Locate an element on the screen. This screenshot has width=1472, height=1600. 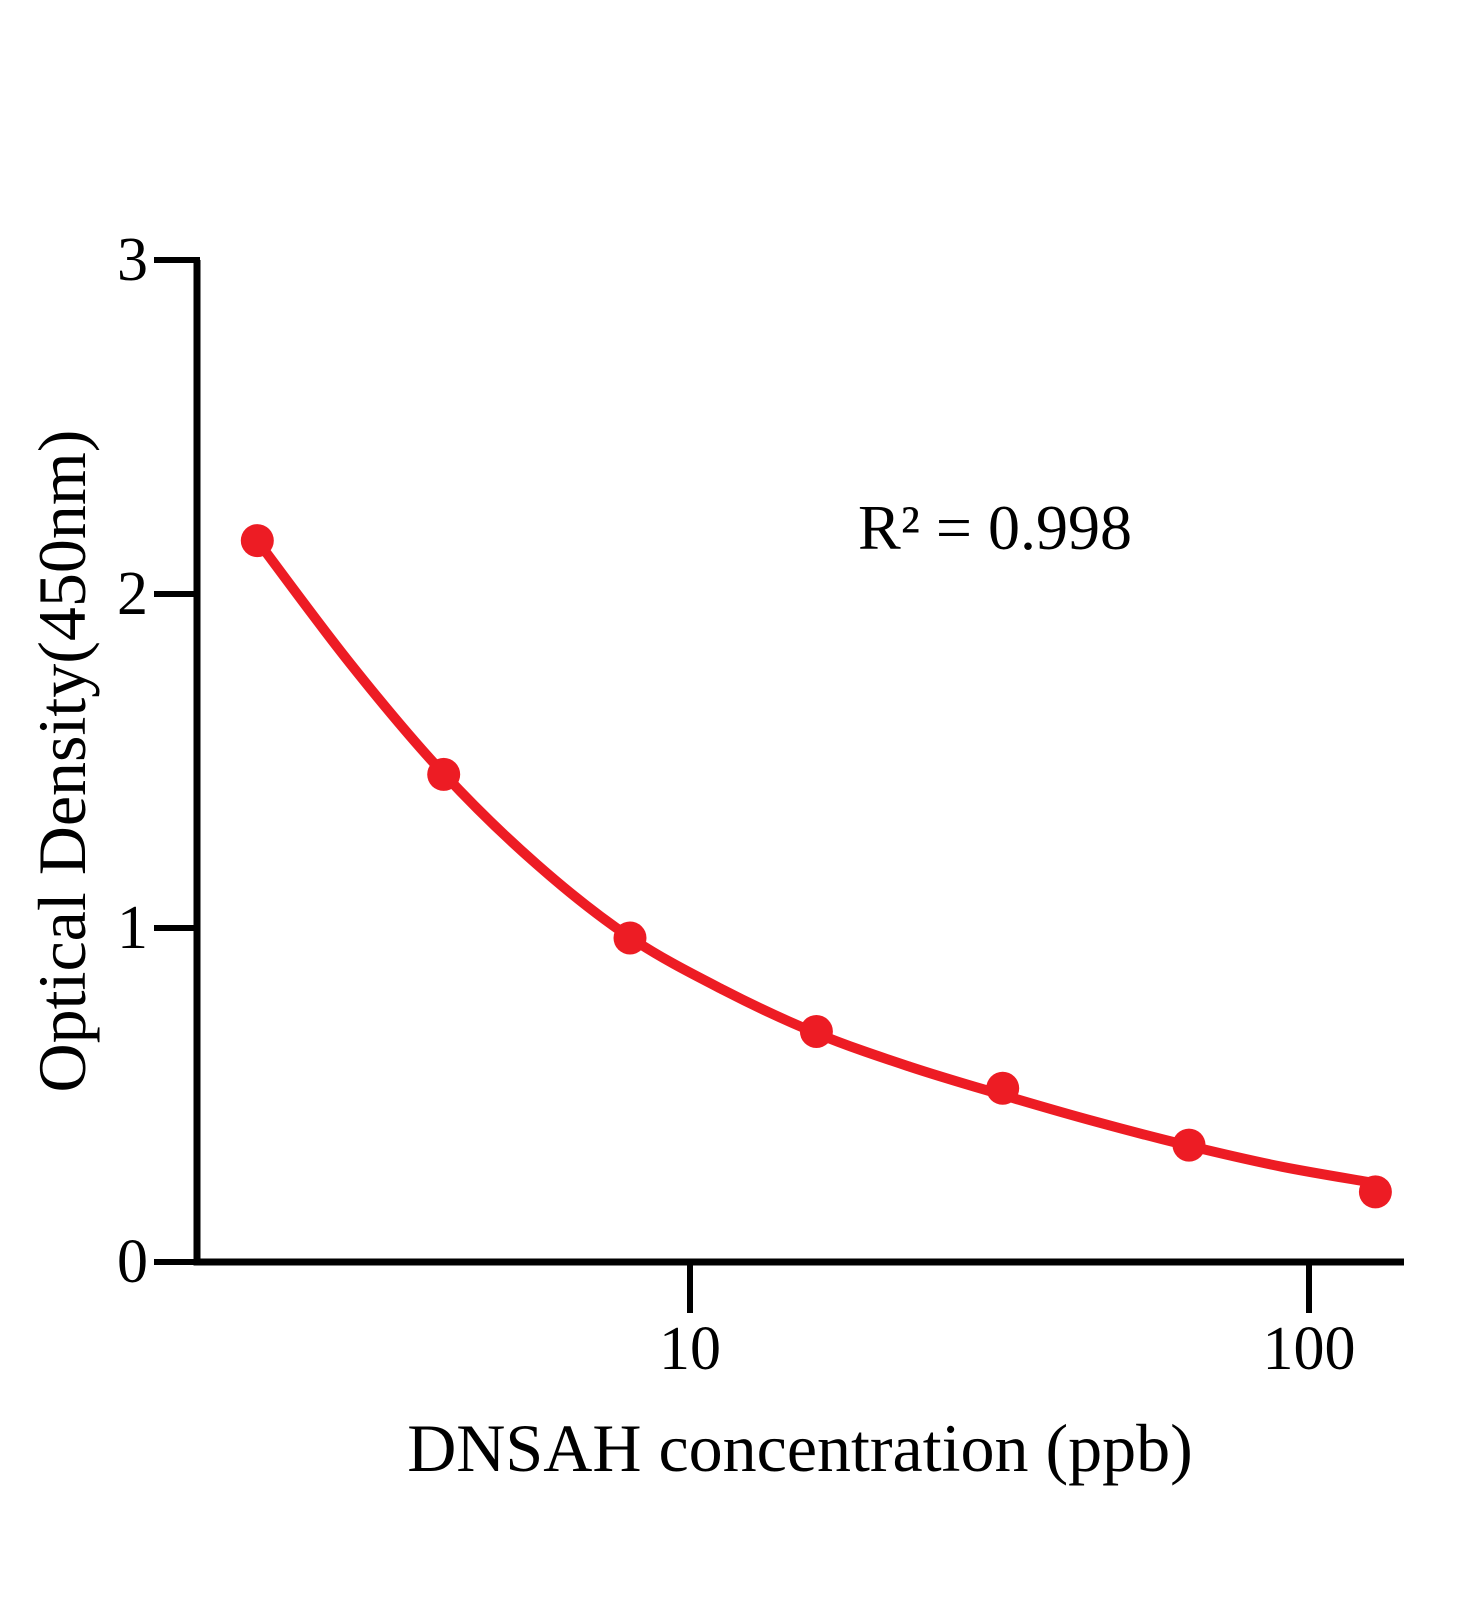
y-tick-label: 0 is located at coordinates (132, 1262).